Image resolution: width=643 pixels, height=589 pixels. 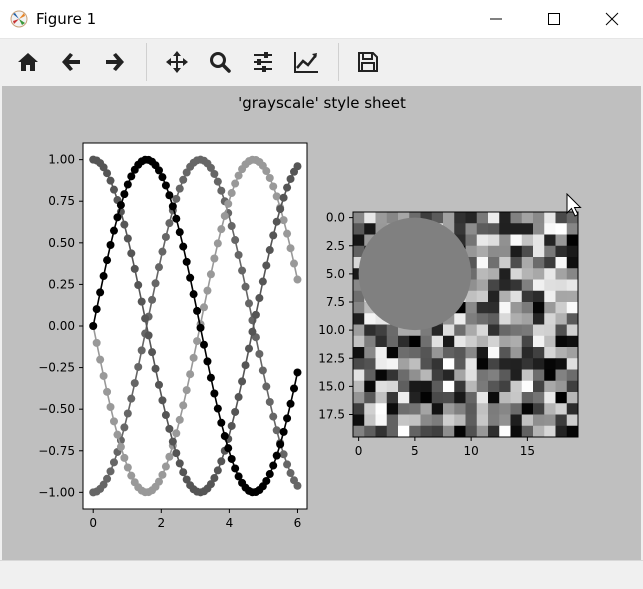 I want to click on y-tick-label: 2.5, so click(x=335, y=246).